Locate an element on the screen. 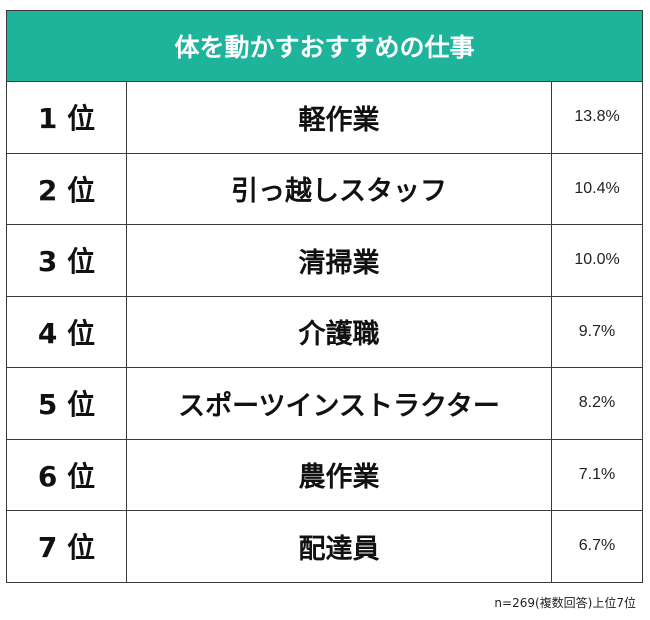  rank-label: 2 位 is located at coordinates (66, 188).